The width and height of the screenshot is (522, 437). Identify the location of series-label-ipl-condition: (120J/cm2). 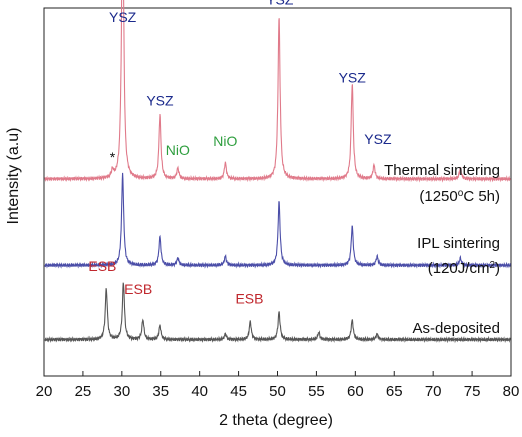
(464, 269).